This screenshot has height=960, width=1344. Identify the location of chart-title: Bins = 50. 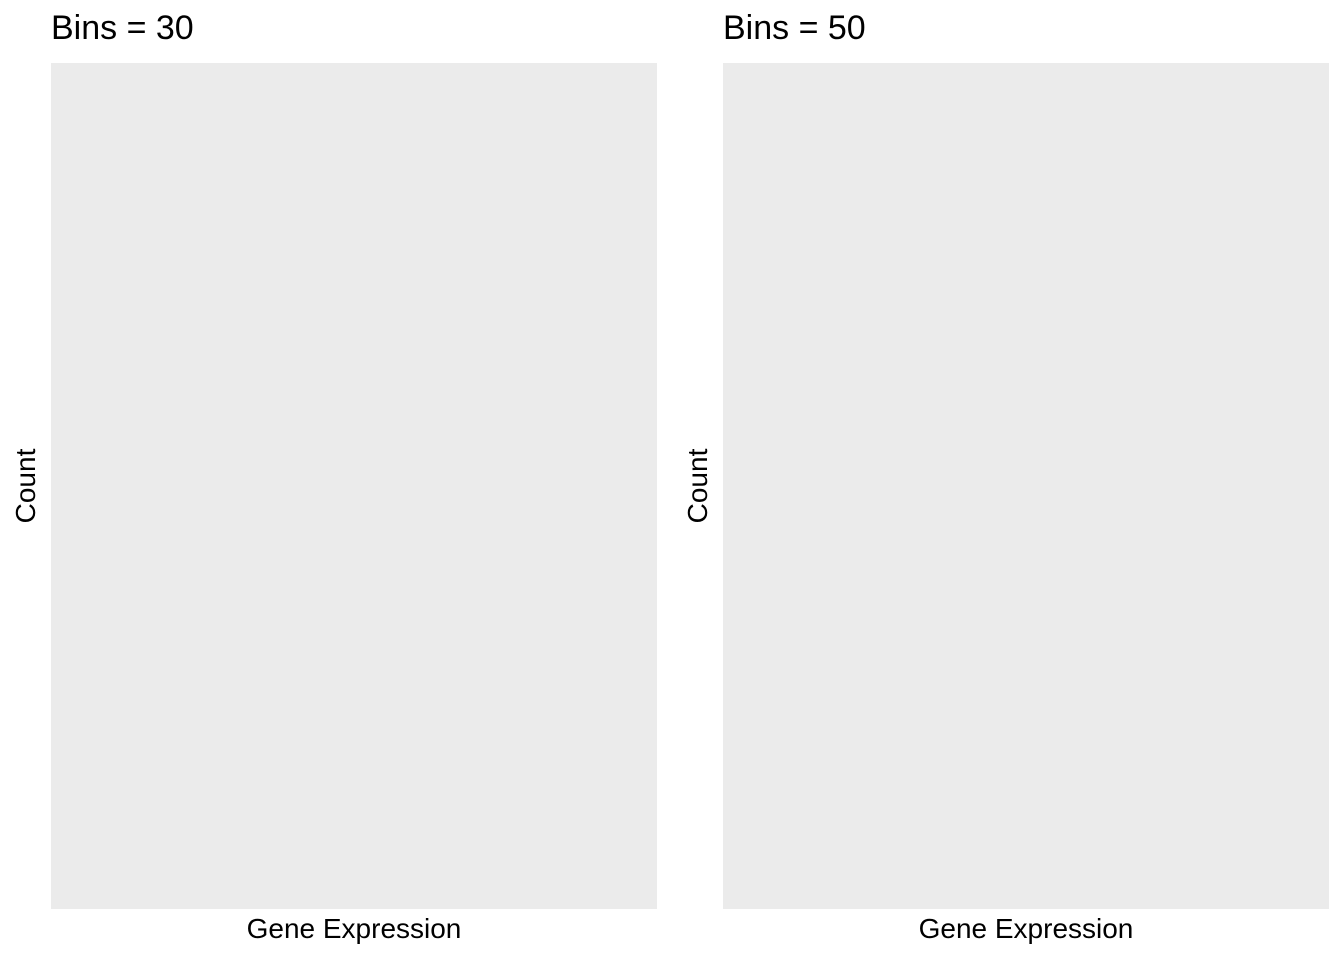
(794, 28).